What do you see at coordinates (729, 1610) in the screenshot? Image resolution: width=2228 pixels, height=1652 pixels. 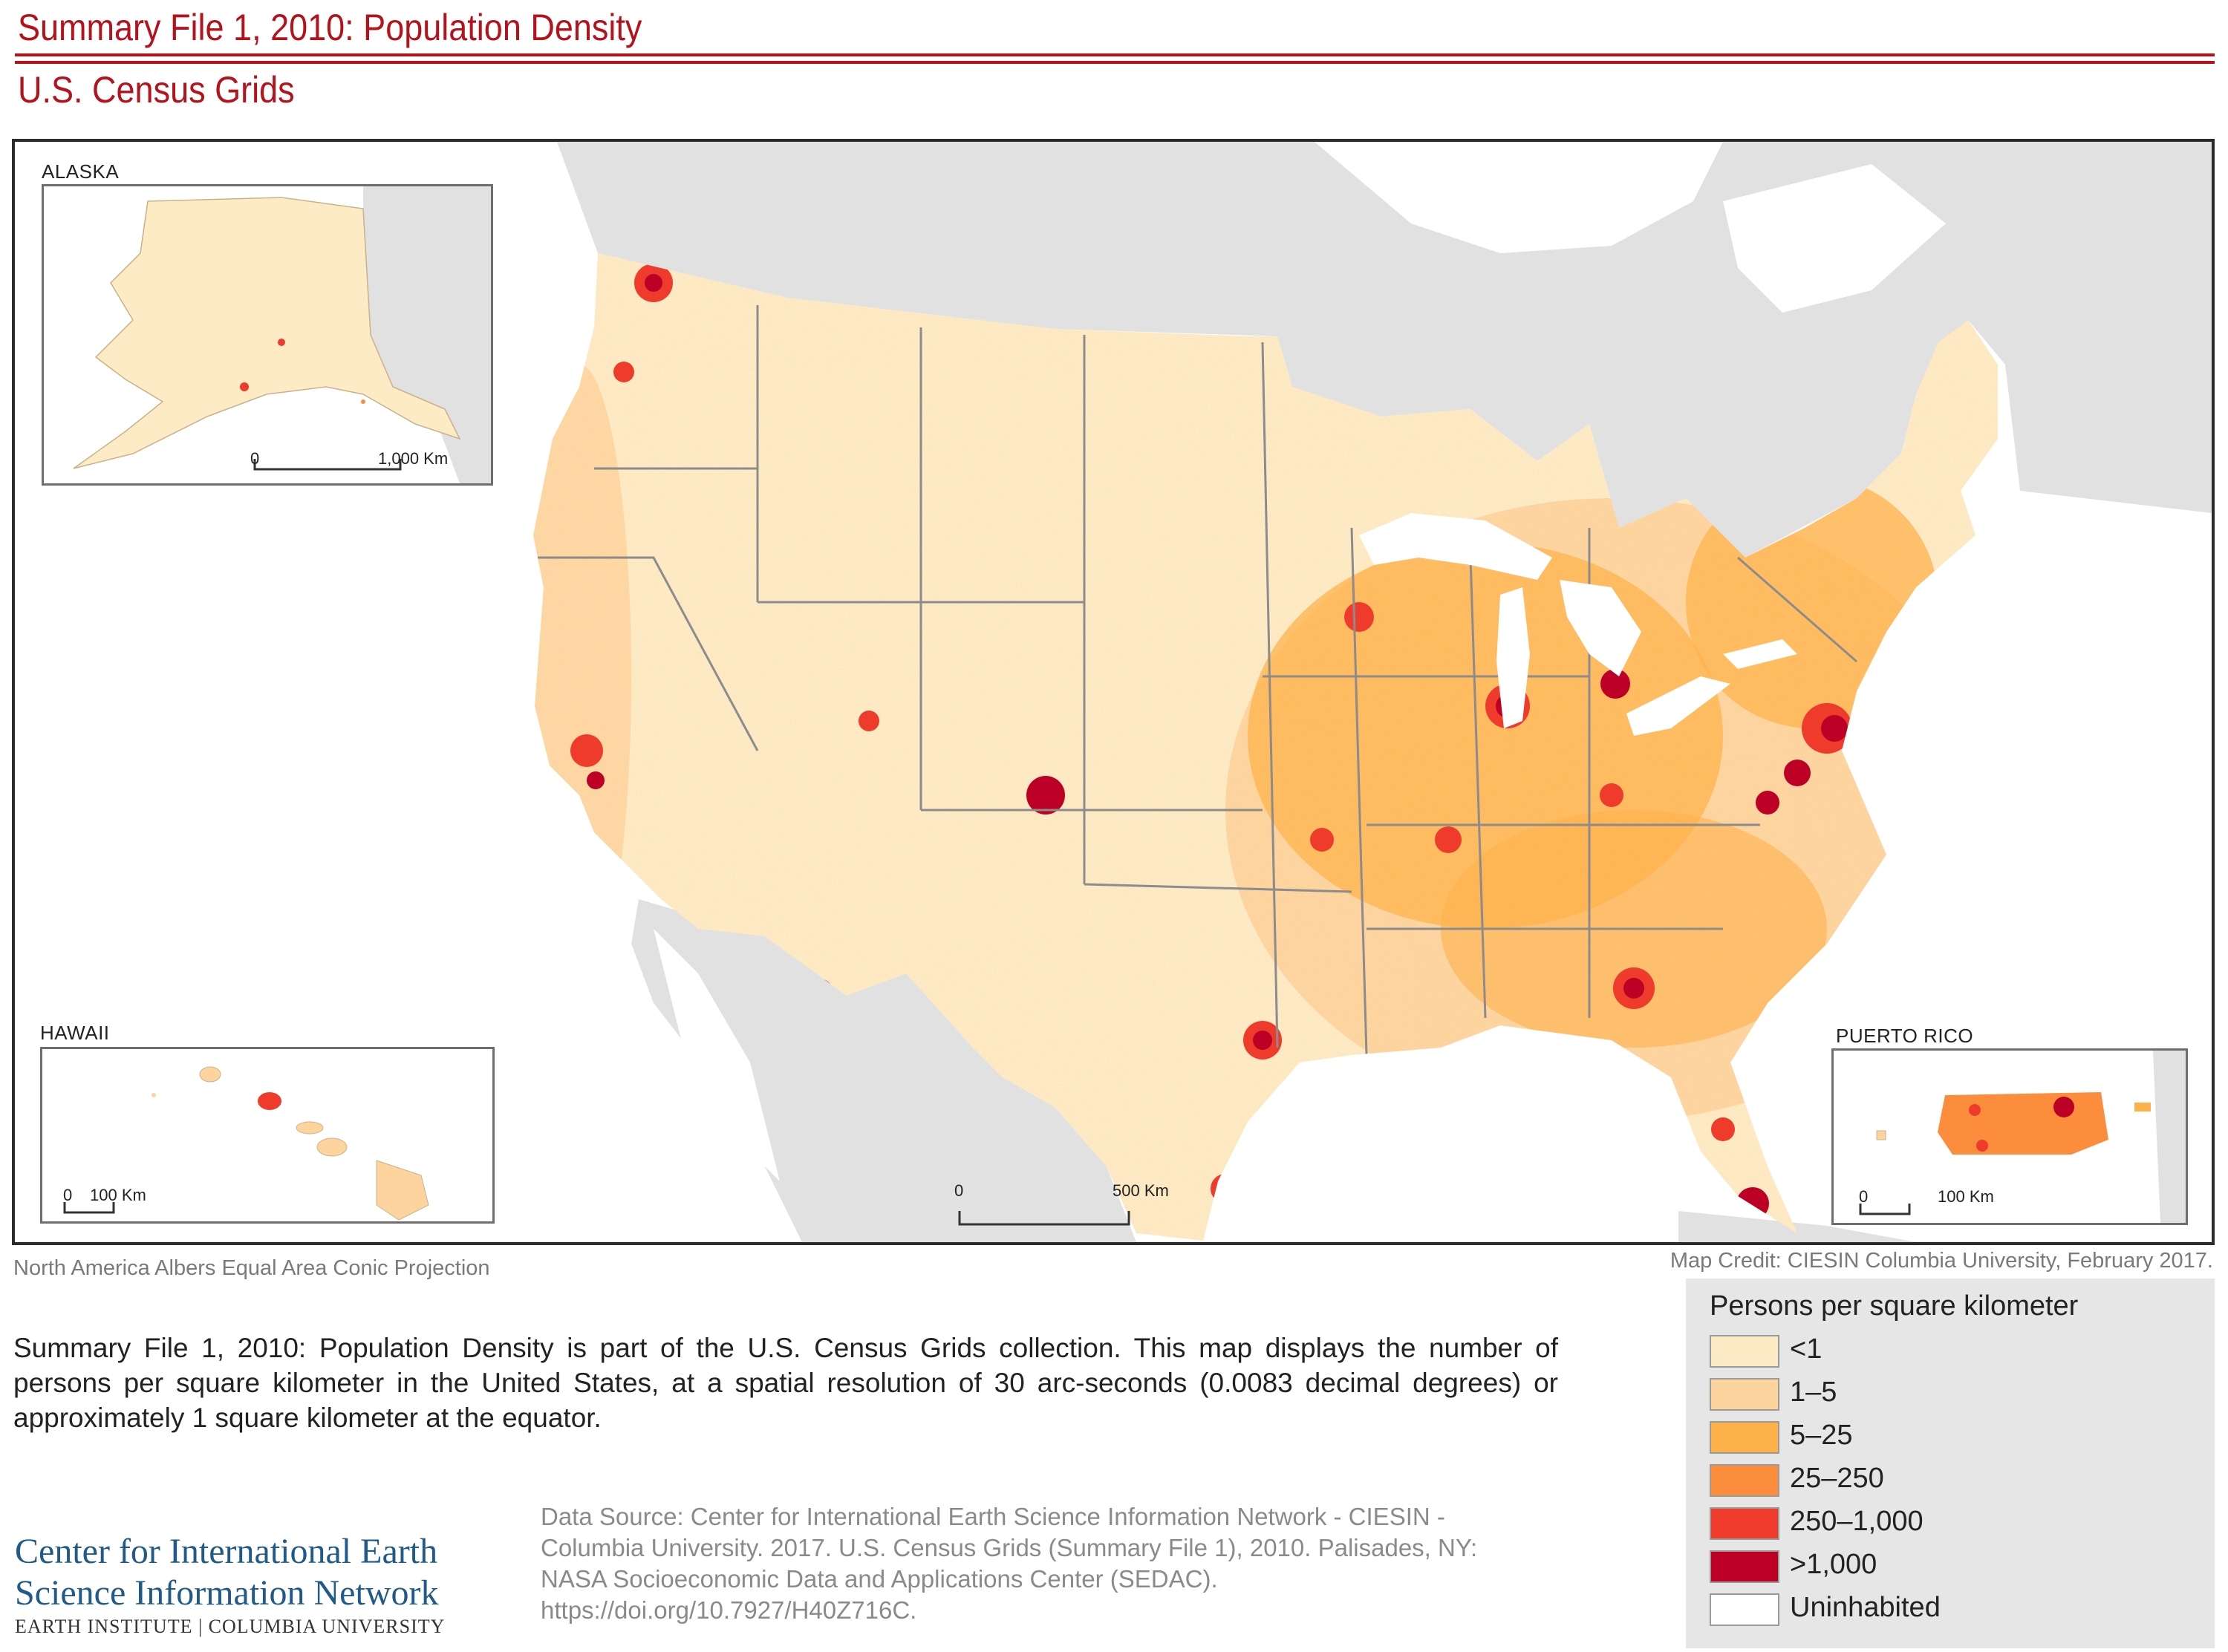 I see `source-line-4: https://doi.org/10.7927/H40Z716C.` at bounding box center [729, 1610].